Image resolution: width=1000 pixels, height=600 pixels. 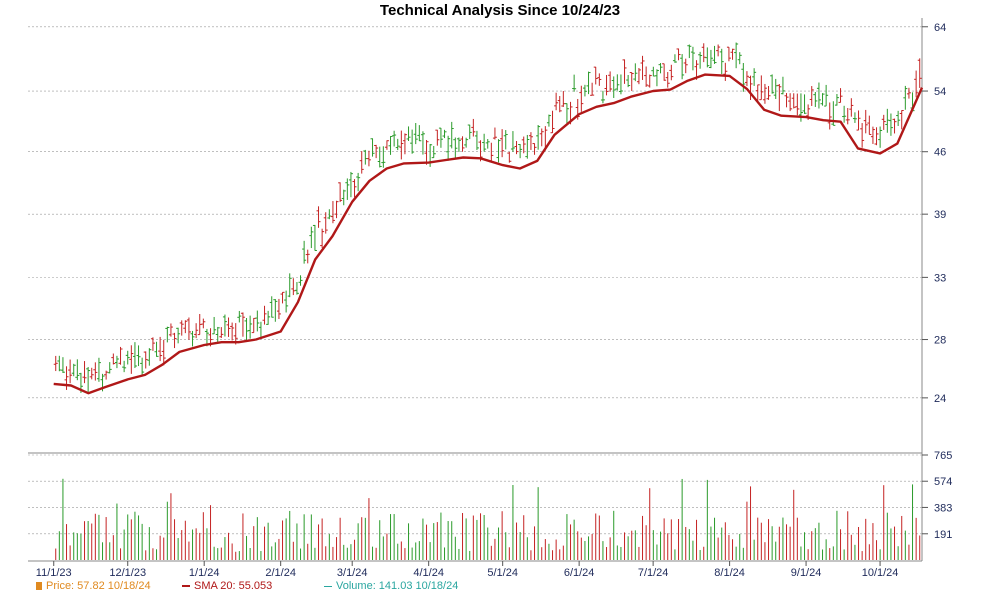 What do you see at coordinates (943, 456) in the screenshot?
I see `volume-tick-label: 765` at bounding box center [943, 456].